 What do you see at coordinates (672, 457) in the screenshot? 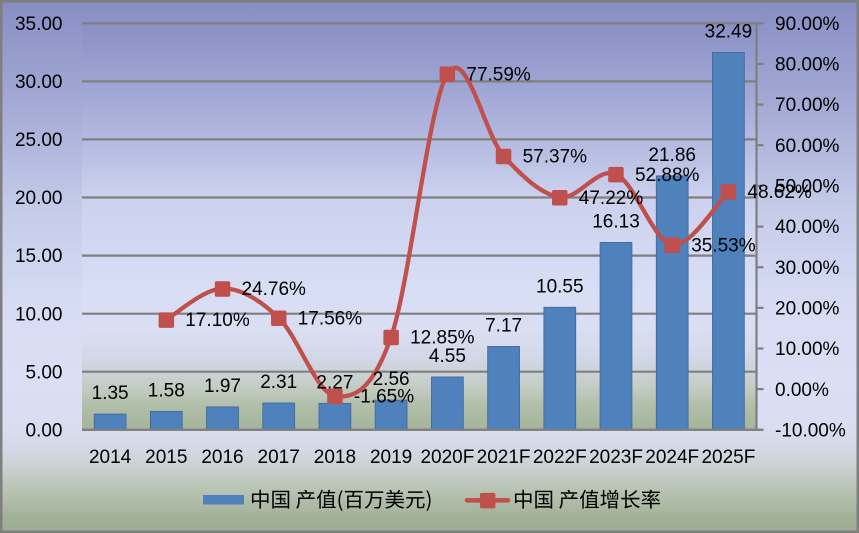
I see `svg-text: 2024F` at bounding box center [672, 457].